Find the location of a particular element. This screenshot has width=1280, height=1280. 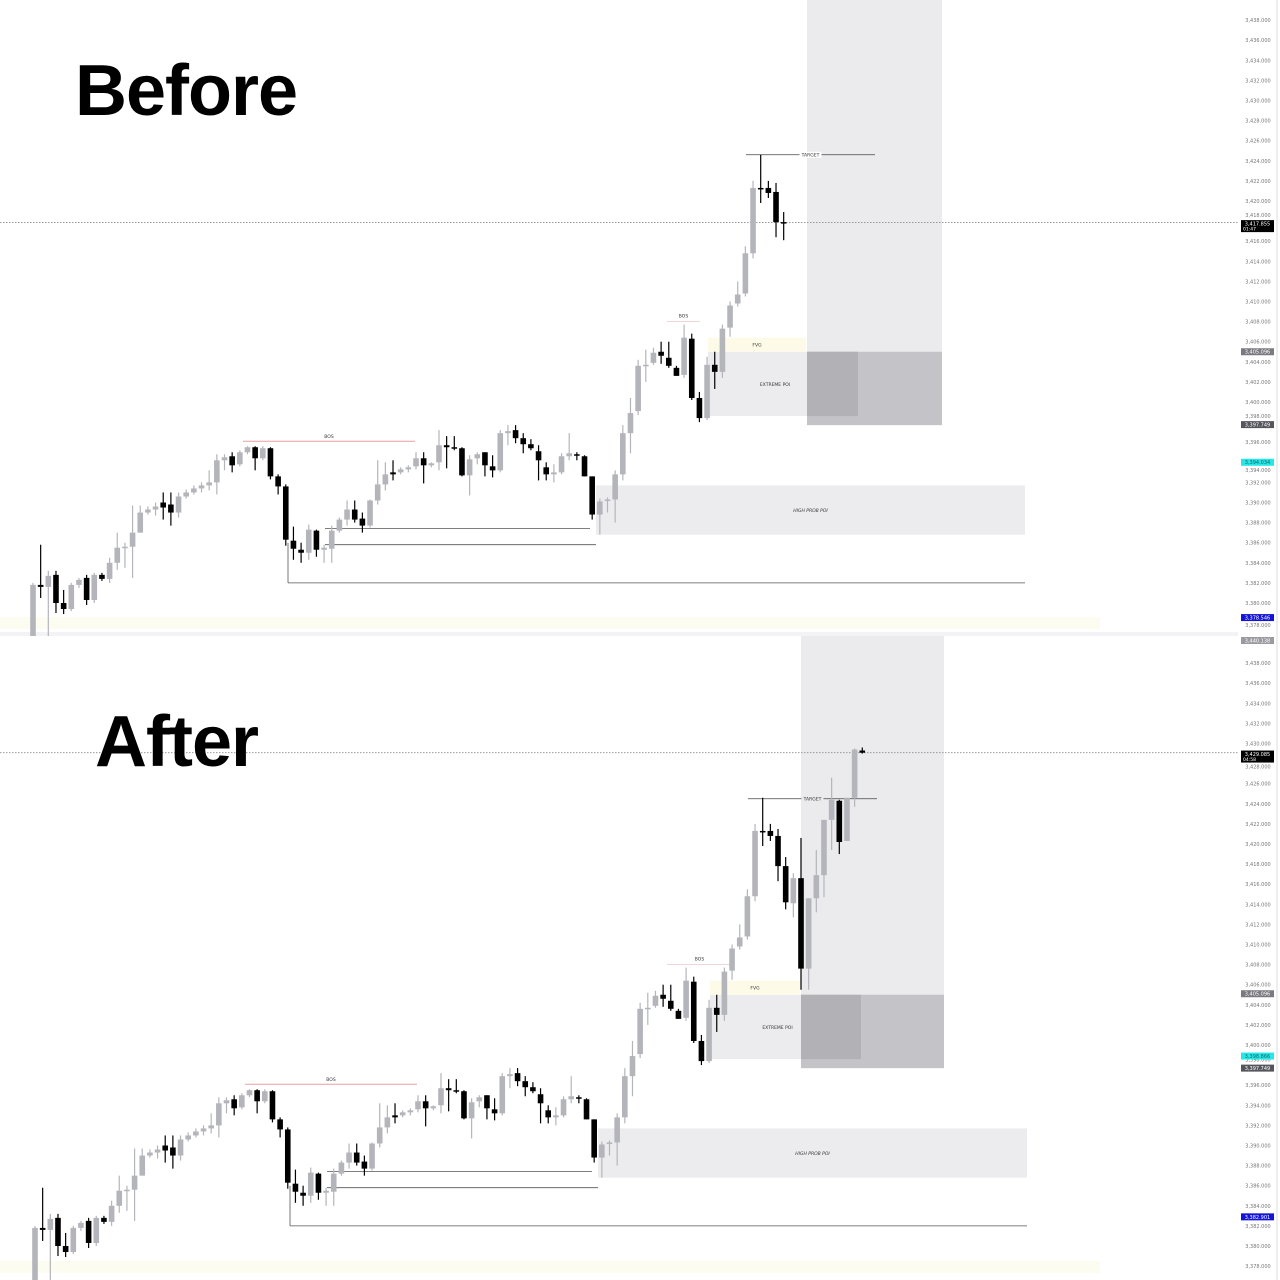

price-label-text: 3,394.034 is located at coordinates (1257, 463).